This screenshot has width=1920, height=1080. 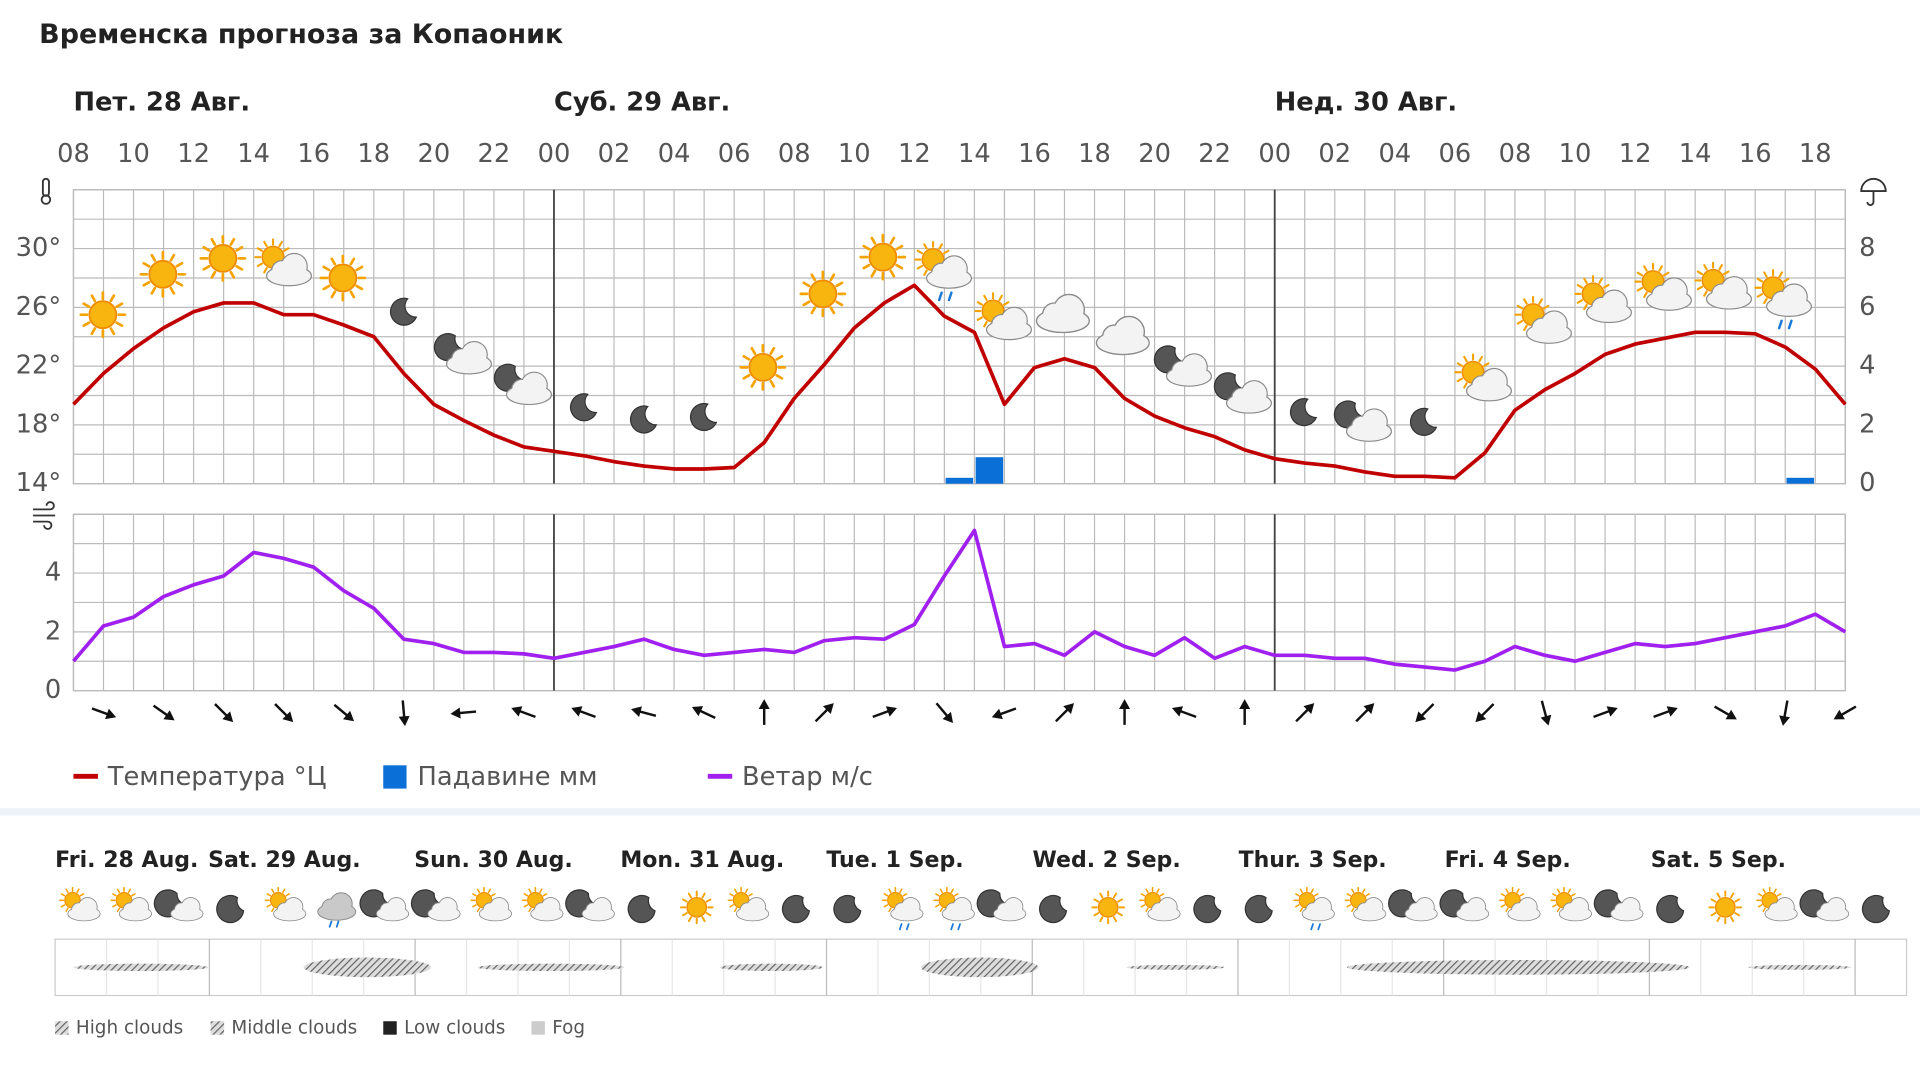 What do you see at coordinates (39, 248) in the screenshot?
I see `y-tick-label: 30°` at bounding box center [39, 248].